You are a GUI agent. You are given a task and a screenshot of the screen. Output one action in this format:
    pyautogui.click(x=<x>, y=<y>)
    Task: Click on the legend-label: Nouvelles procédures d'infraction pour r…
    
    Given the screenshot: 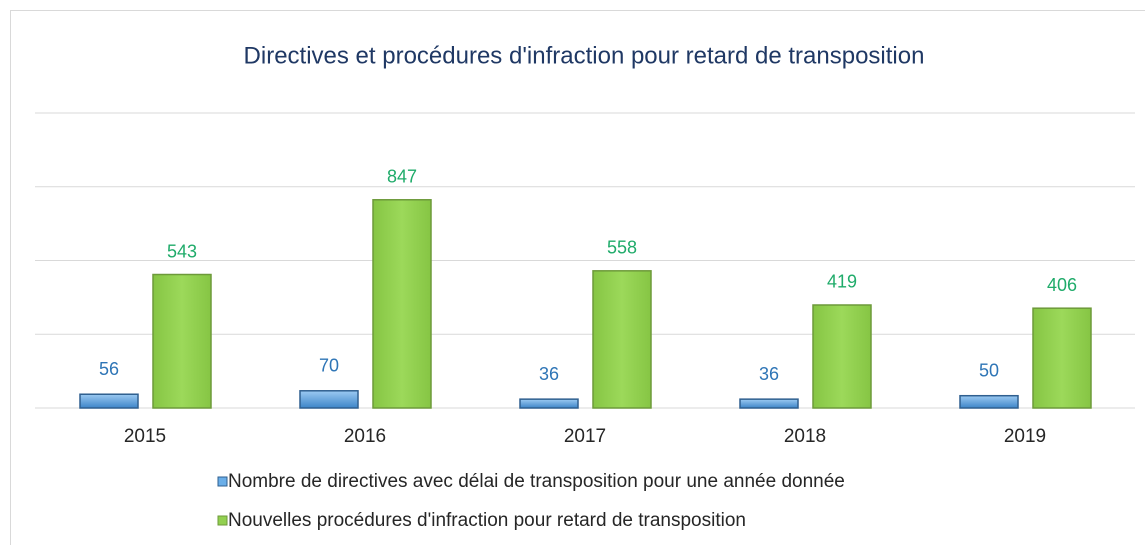 What is the action you would take?
    pyautogui.click(x=487, y=520)
    